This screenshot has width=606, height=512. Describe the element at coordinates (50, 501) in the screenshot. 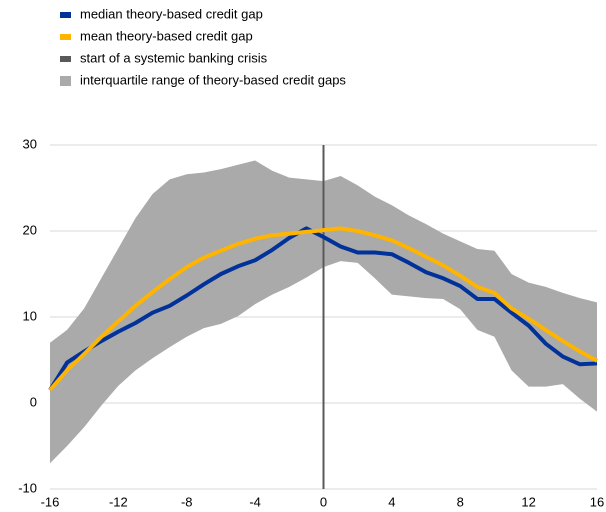

I see `x-tick-label: -16` at that location.